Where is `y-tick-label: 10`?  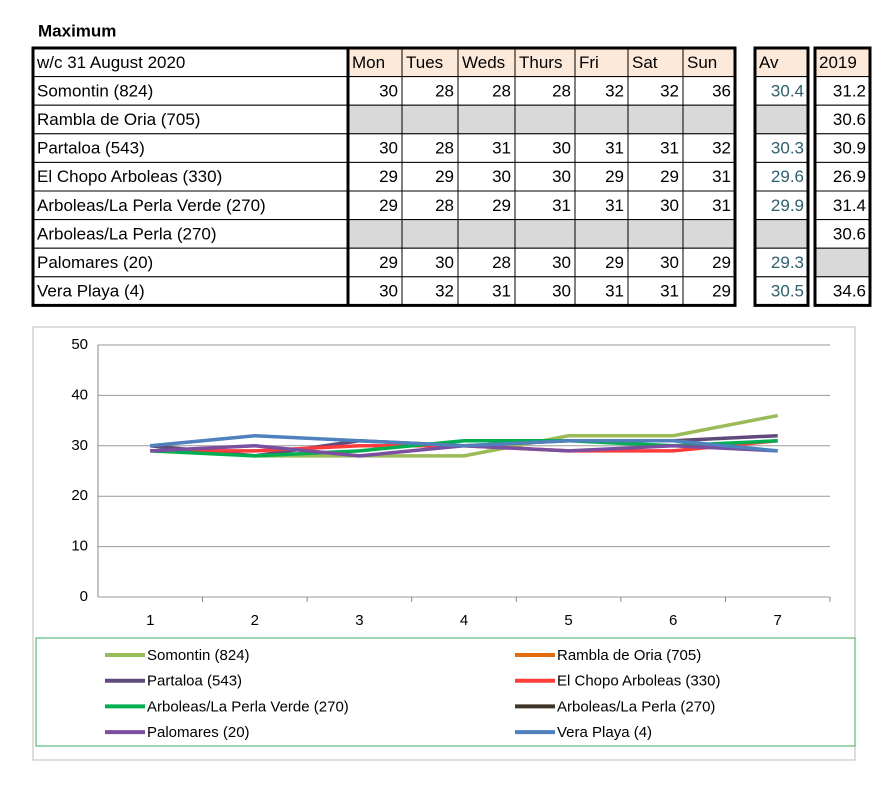 y-tick-label: 10 is located at coordinates (79, 546).